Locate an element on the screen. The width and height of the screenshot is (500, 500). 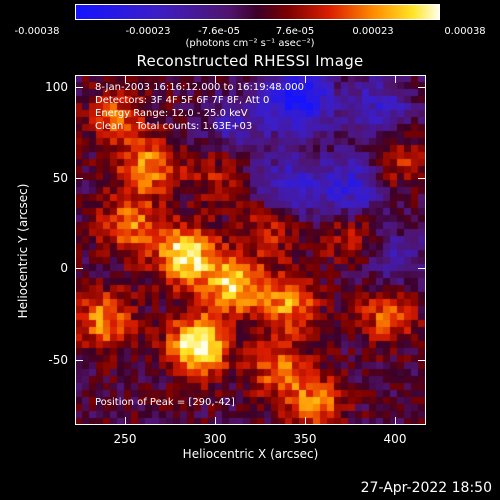
peak-position-label: Position of Peak = [290,-42] is located at coordinates (165, 402).